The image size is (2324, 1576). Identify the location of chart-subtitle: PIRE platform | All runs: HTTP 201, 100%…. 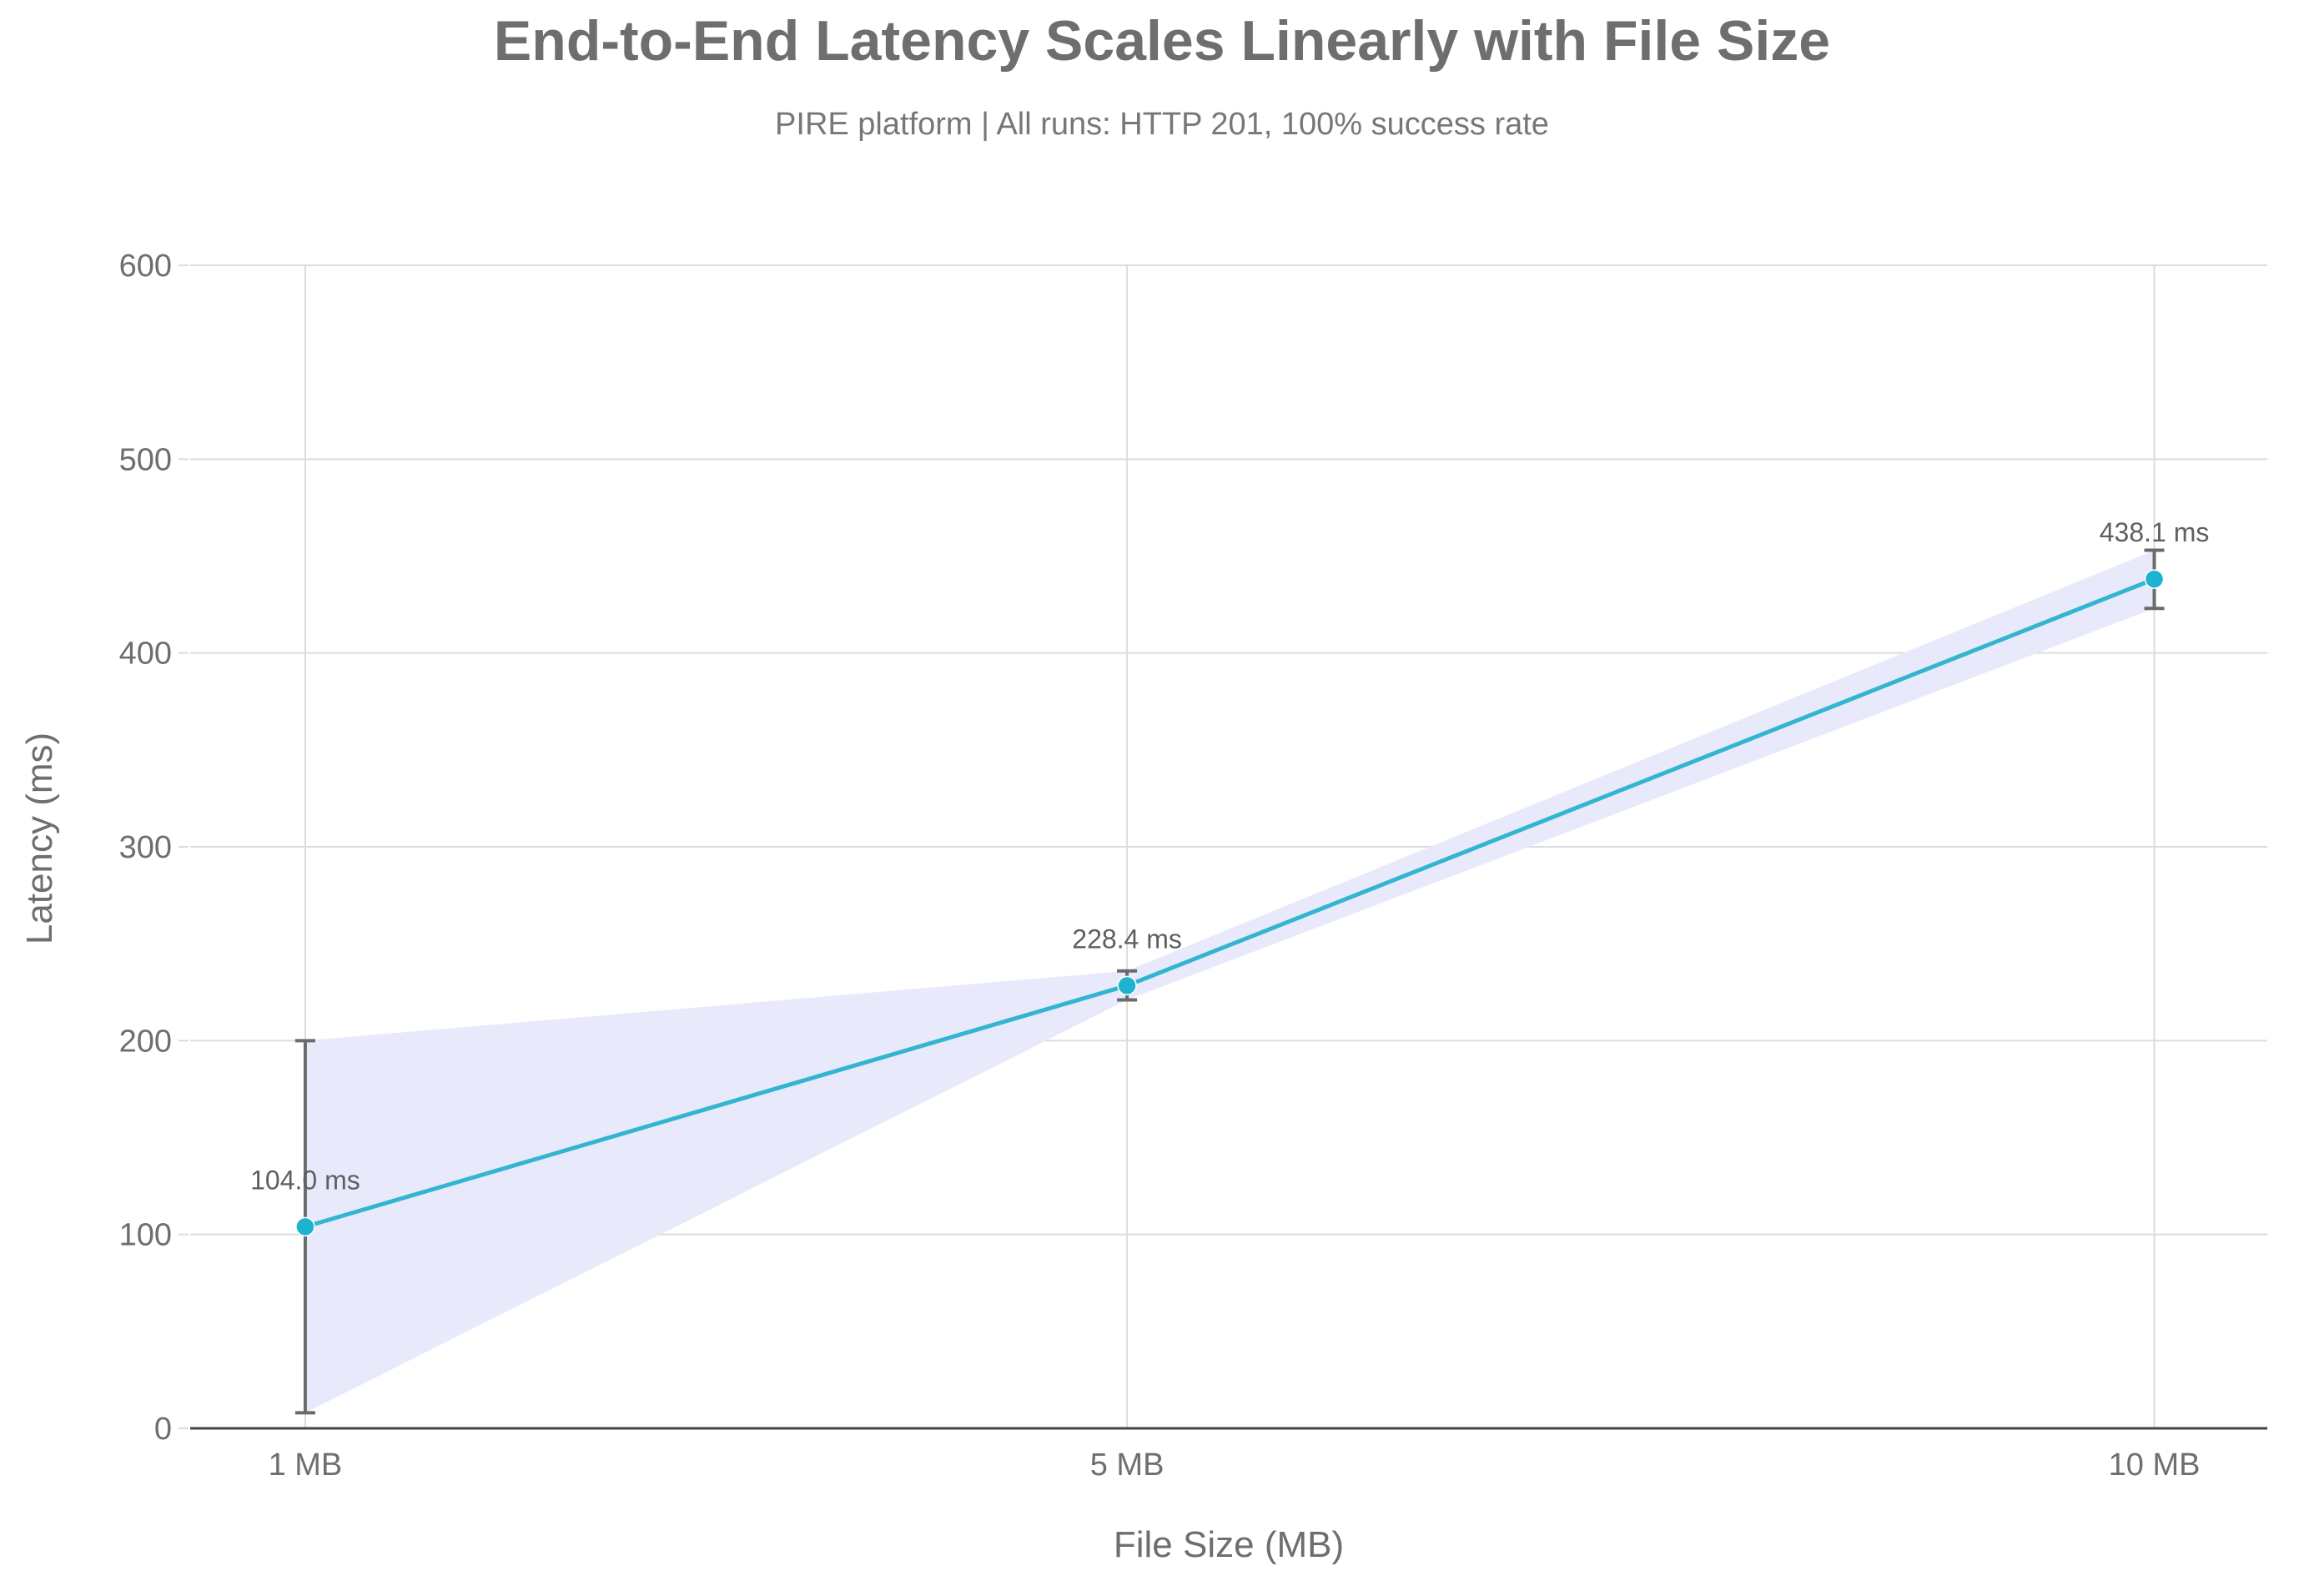
(1162, 125).